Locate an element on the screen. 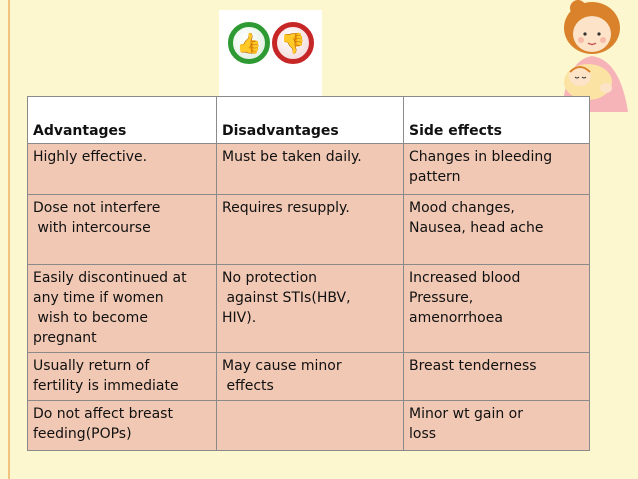 This screenshot has height=479, width=638. table-header-row: Advantages Disadvantages Side effects is located at coordinates (308, 120).